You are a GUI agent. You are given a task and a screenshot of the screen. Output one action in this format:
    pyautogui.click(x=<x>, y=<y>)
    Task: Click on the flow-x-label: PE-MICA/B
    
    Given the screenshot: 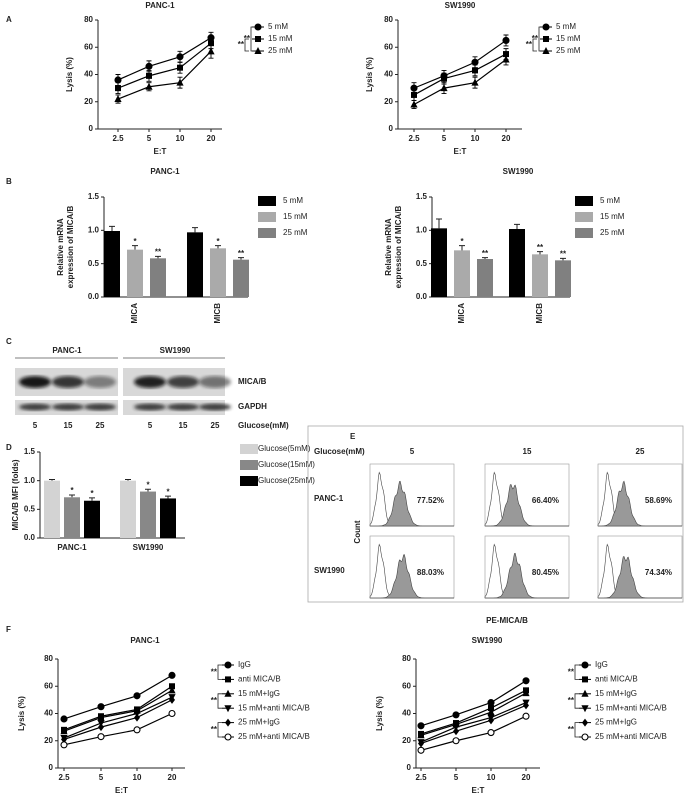 What is the action you would take?
    pyautogui.click(x=507, y=620)
    